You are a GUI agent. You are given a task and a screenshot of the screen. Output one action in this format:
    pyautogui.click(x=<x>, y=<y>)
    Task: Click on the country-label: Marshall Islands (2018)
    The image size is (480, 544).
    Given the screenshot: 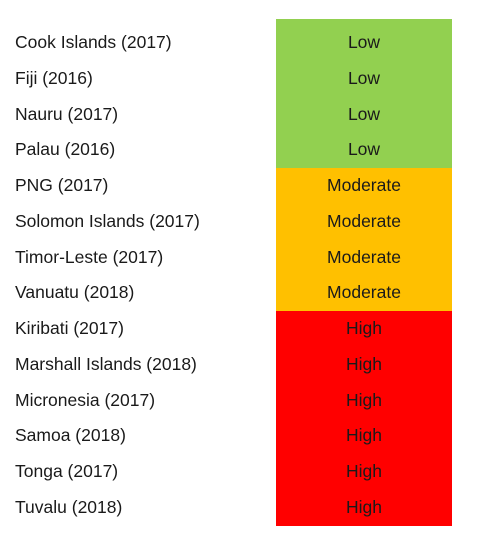 What is the action you would take?
    pyautogui.click(x=106, y=363)
    